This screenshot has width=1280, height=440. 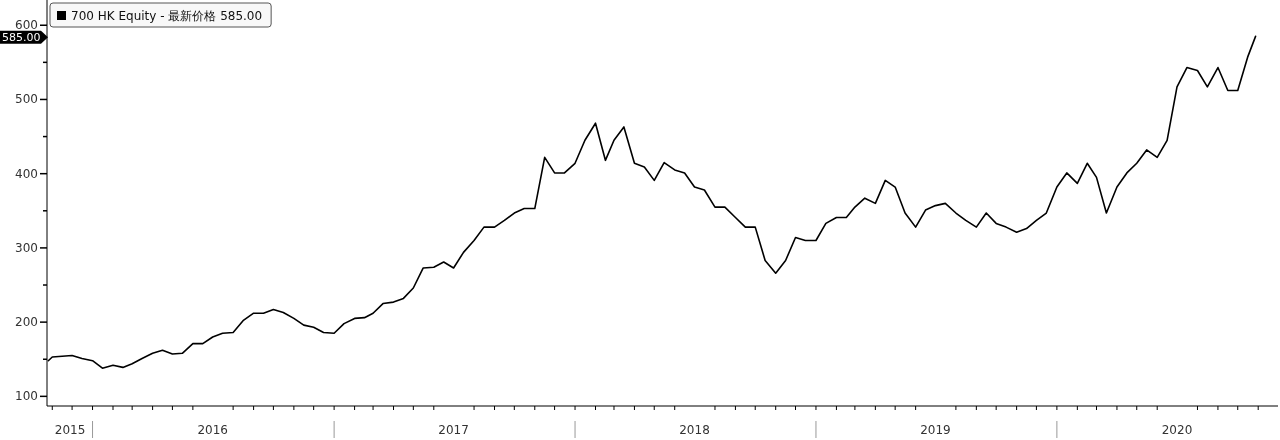 What do you see at coordinates (26, 99) in the screenshot?
I see `y-tick-label: 500` at bounding box center [26, 99].